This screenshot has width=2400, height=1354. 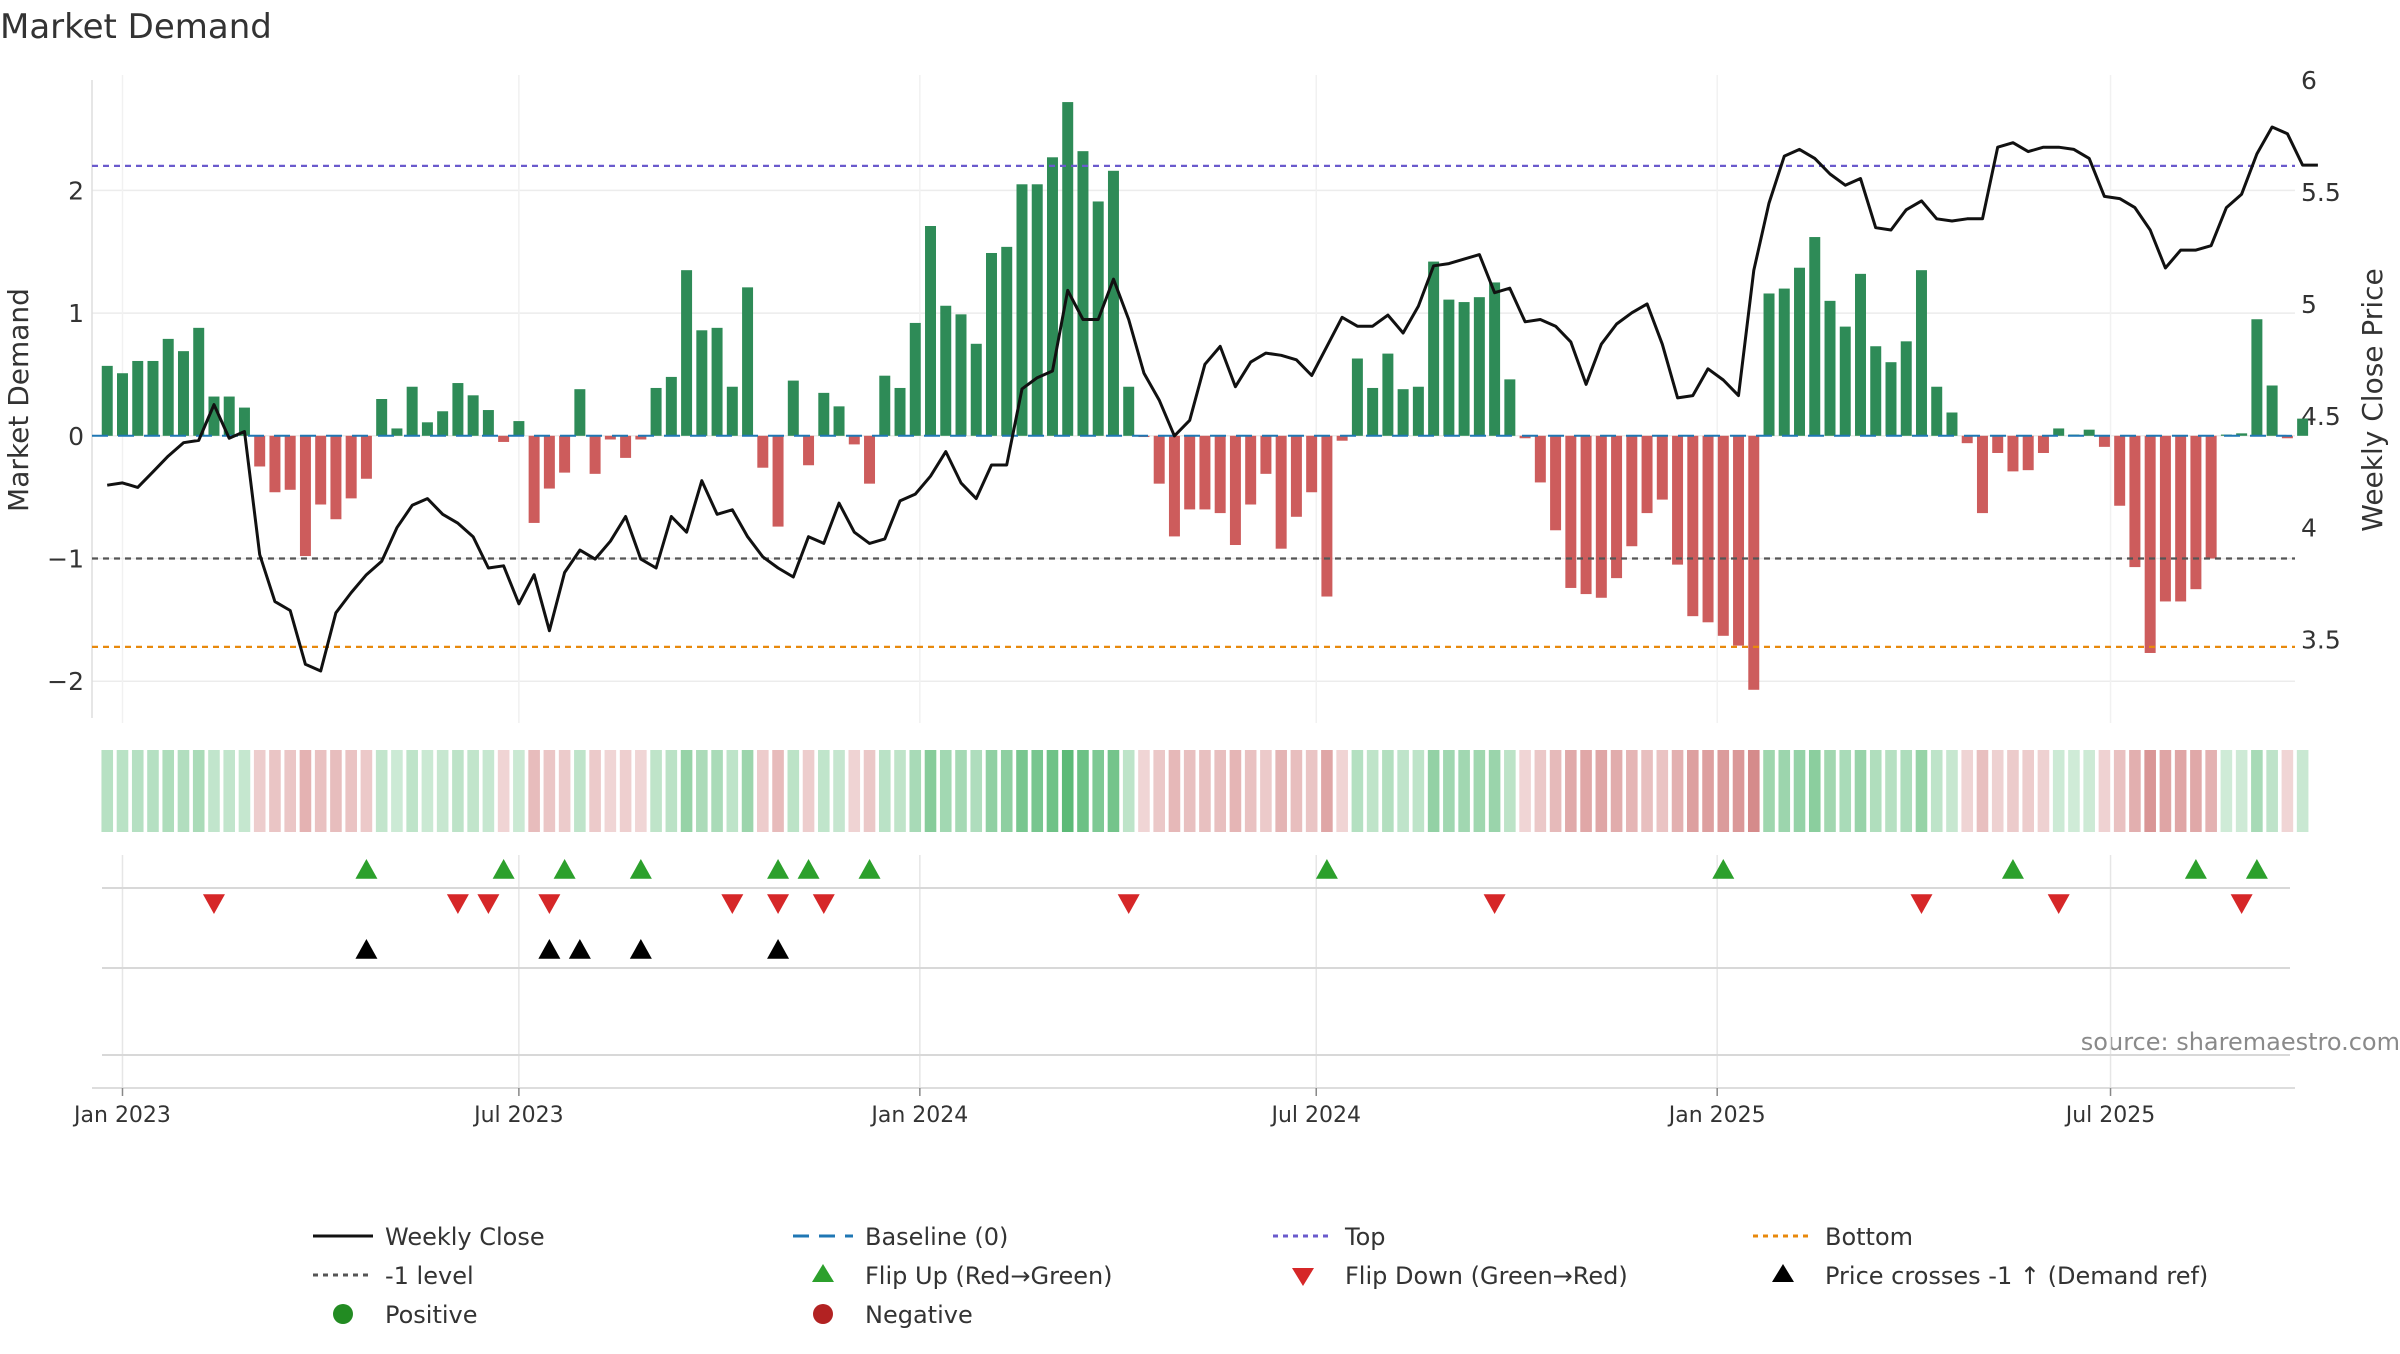 I want to click on y-tick-label-3: 1, so click(x=76, y=313).